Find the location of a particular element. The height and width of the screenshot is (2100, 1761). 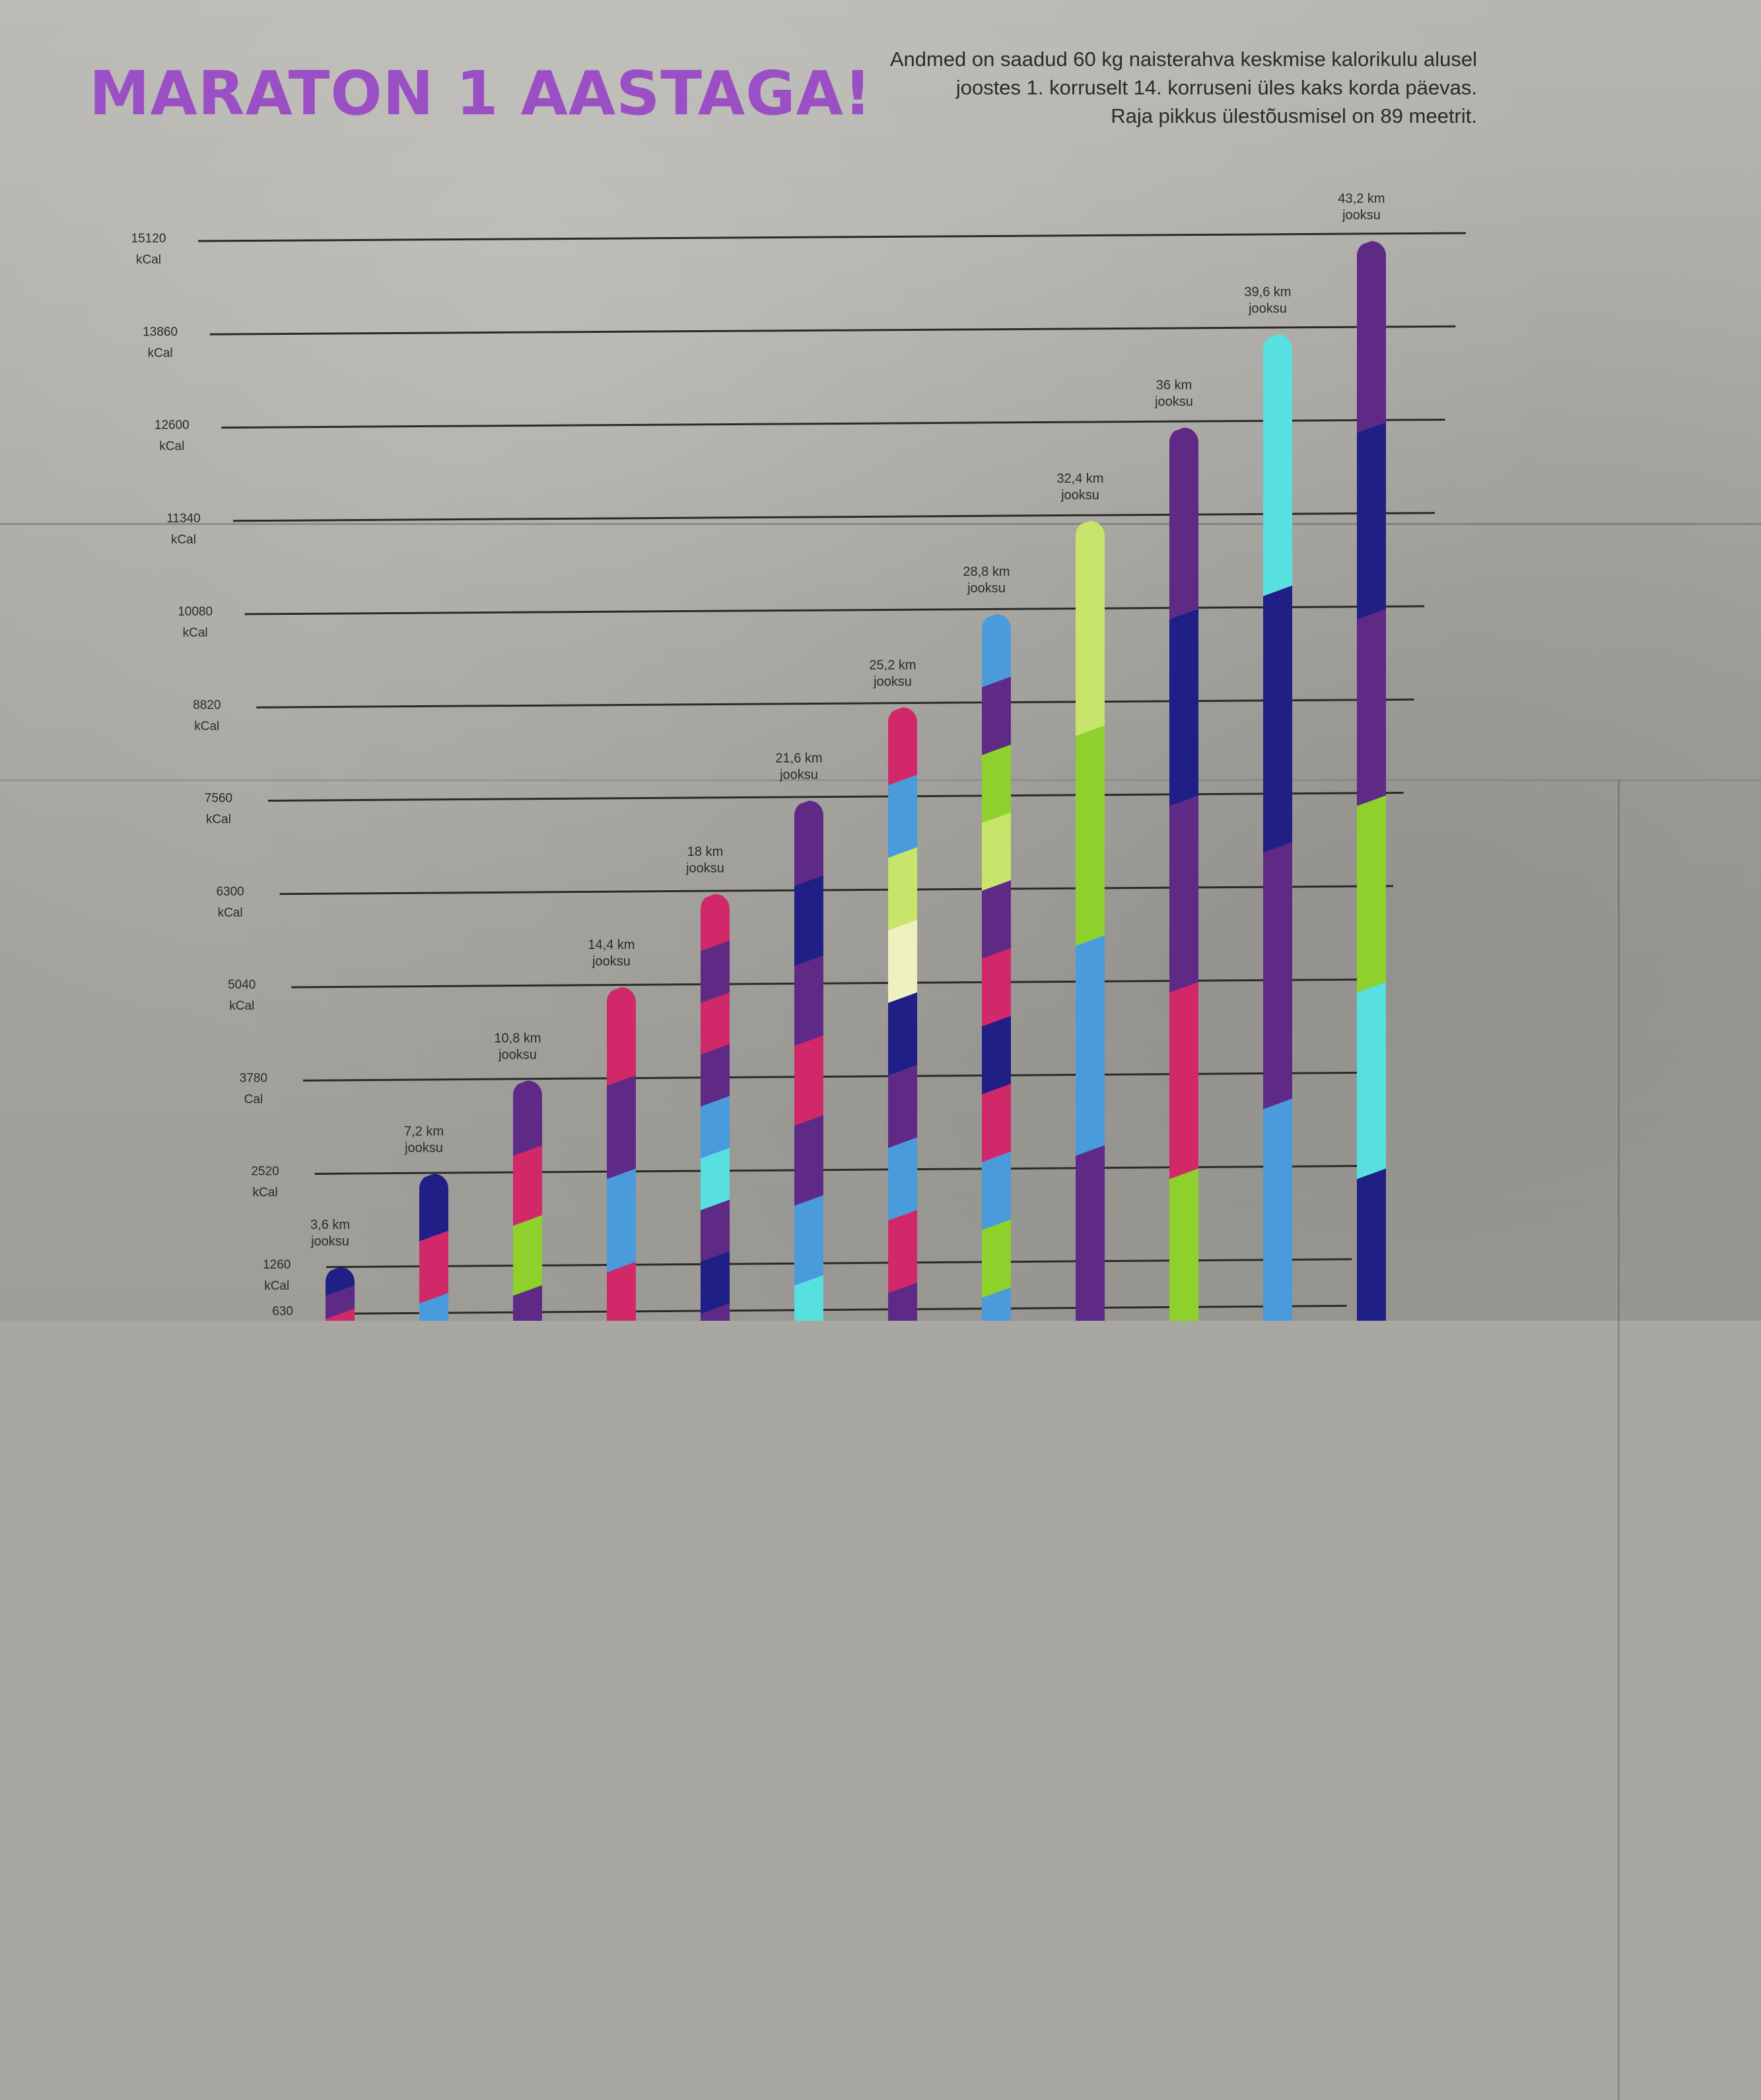

bar-stripe-cream is located at coordinates (902, 967).